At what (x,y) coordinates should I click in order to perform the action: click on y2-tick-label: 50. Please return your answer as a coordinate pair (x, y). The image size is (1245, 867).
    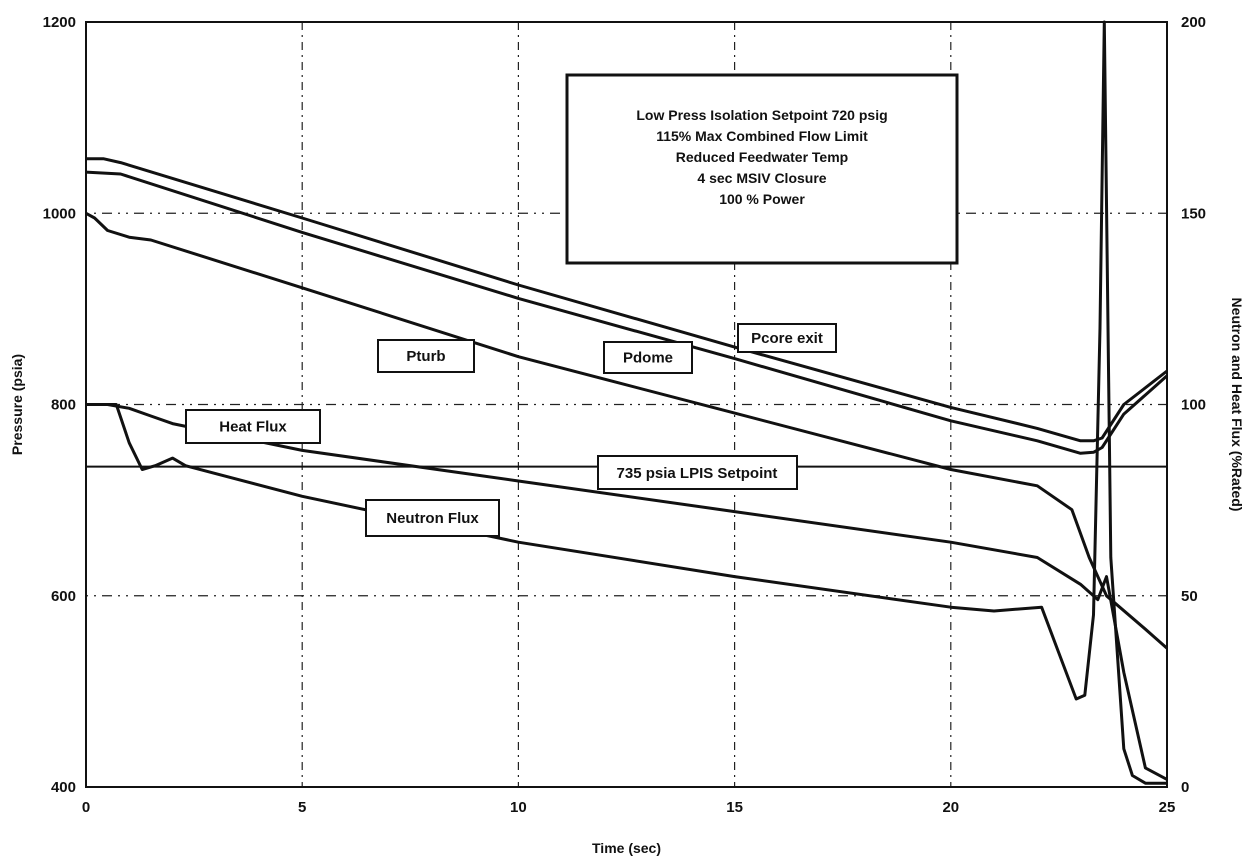
    Looking at the image, I should click on (1189, 596).